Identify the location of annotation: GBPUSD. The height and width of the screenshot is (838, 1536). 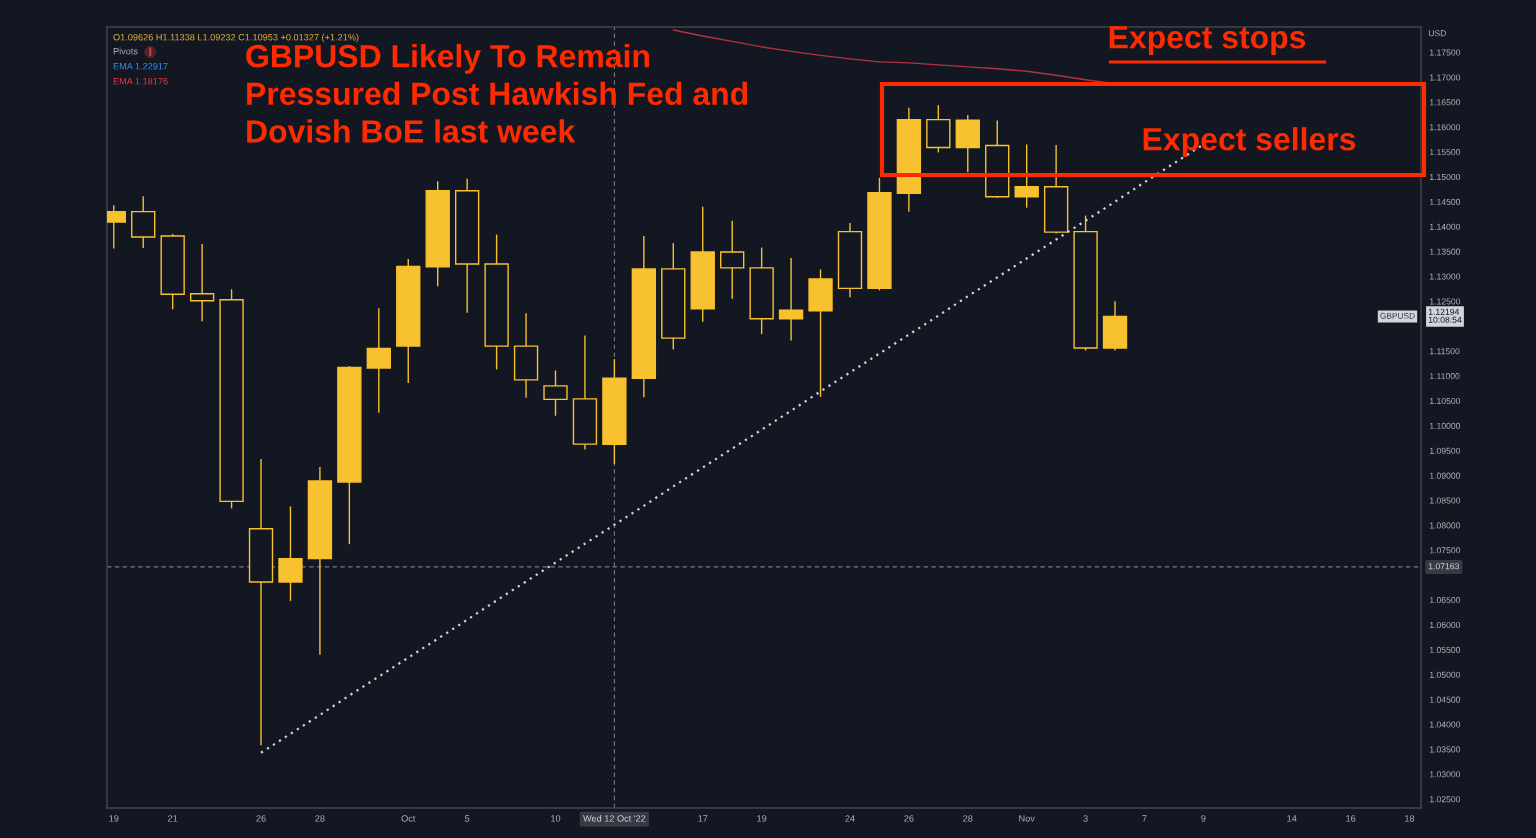
(1397, 315).